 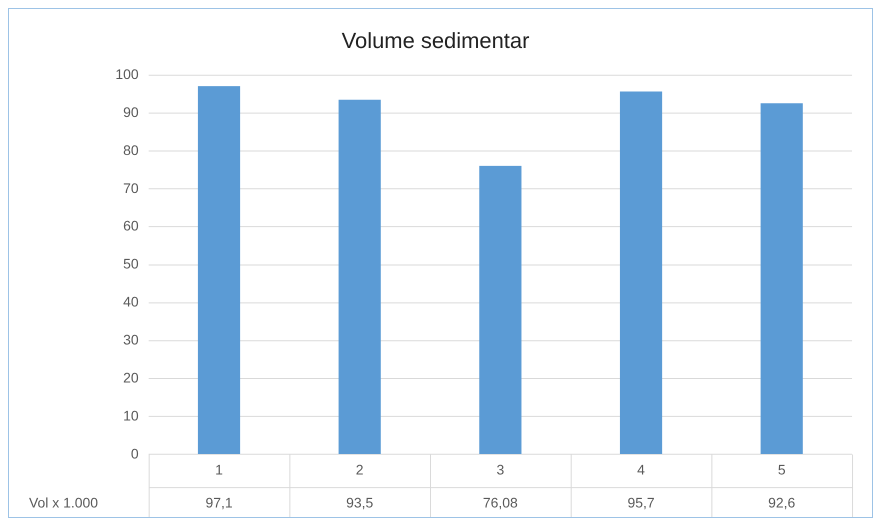 What do you see at coordinates (131, 188) in the screenshot?
I see `y-tick-label: 70` at bounding box center [131, 188].